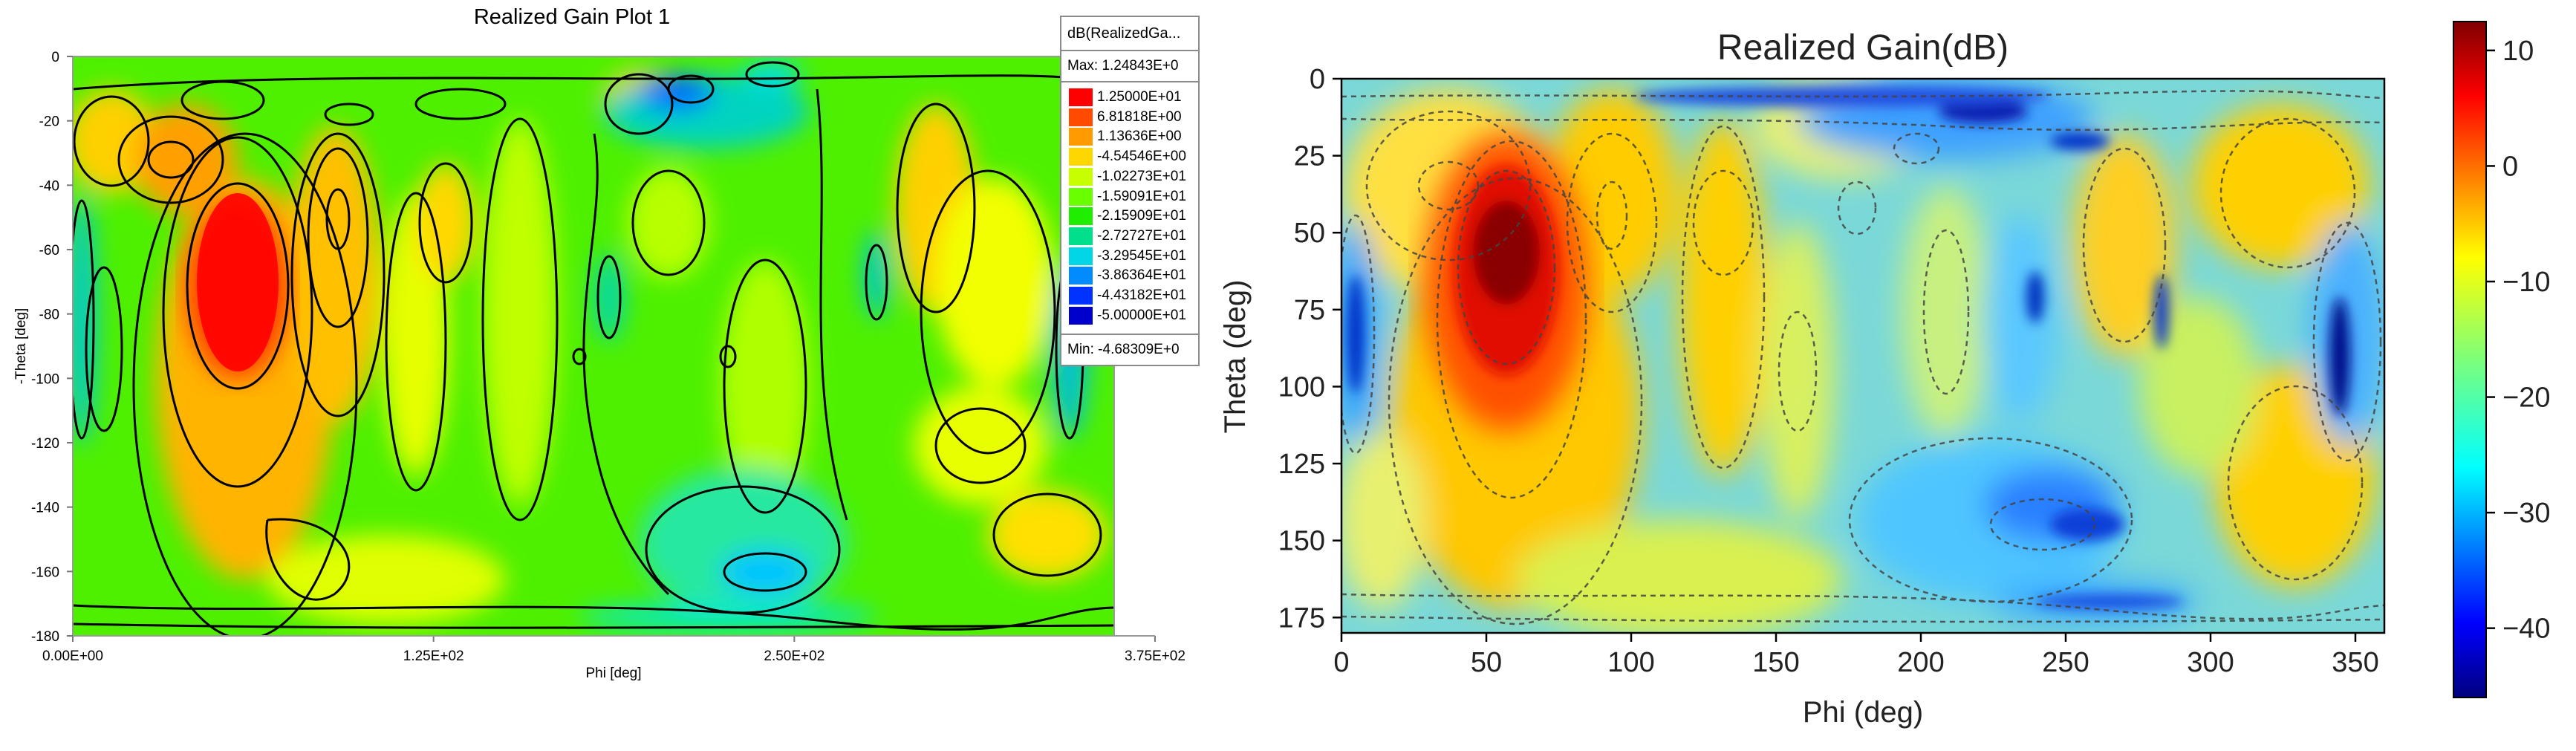 This screenshot has width=2576, height=751. I want to click on legend-entry: 6.81818E+00, so click(1129, 116).